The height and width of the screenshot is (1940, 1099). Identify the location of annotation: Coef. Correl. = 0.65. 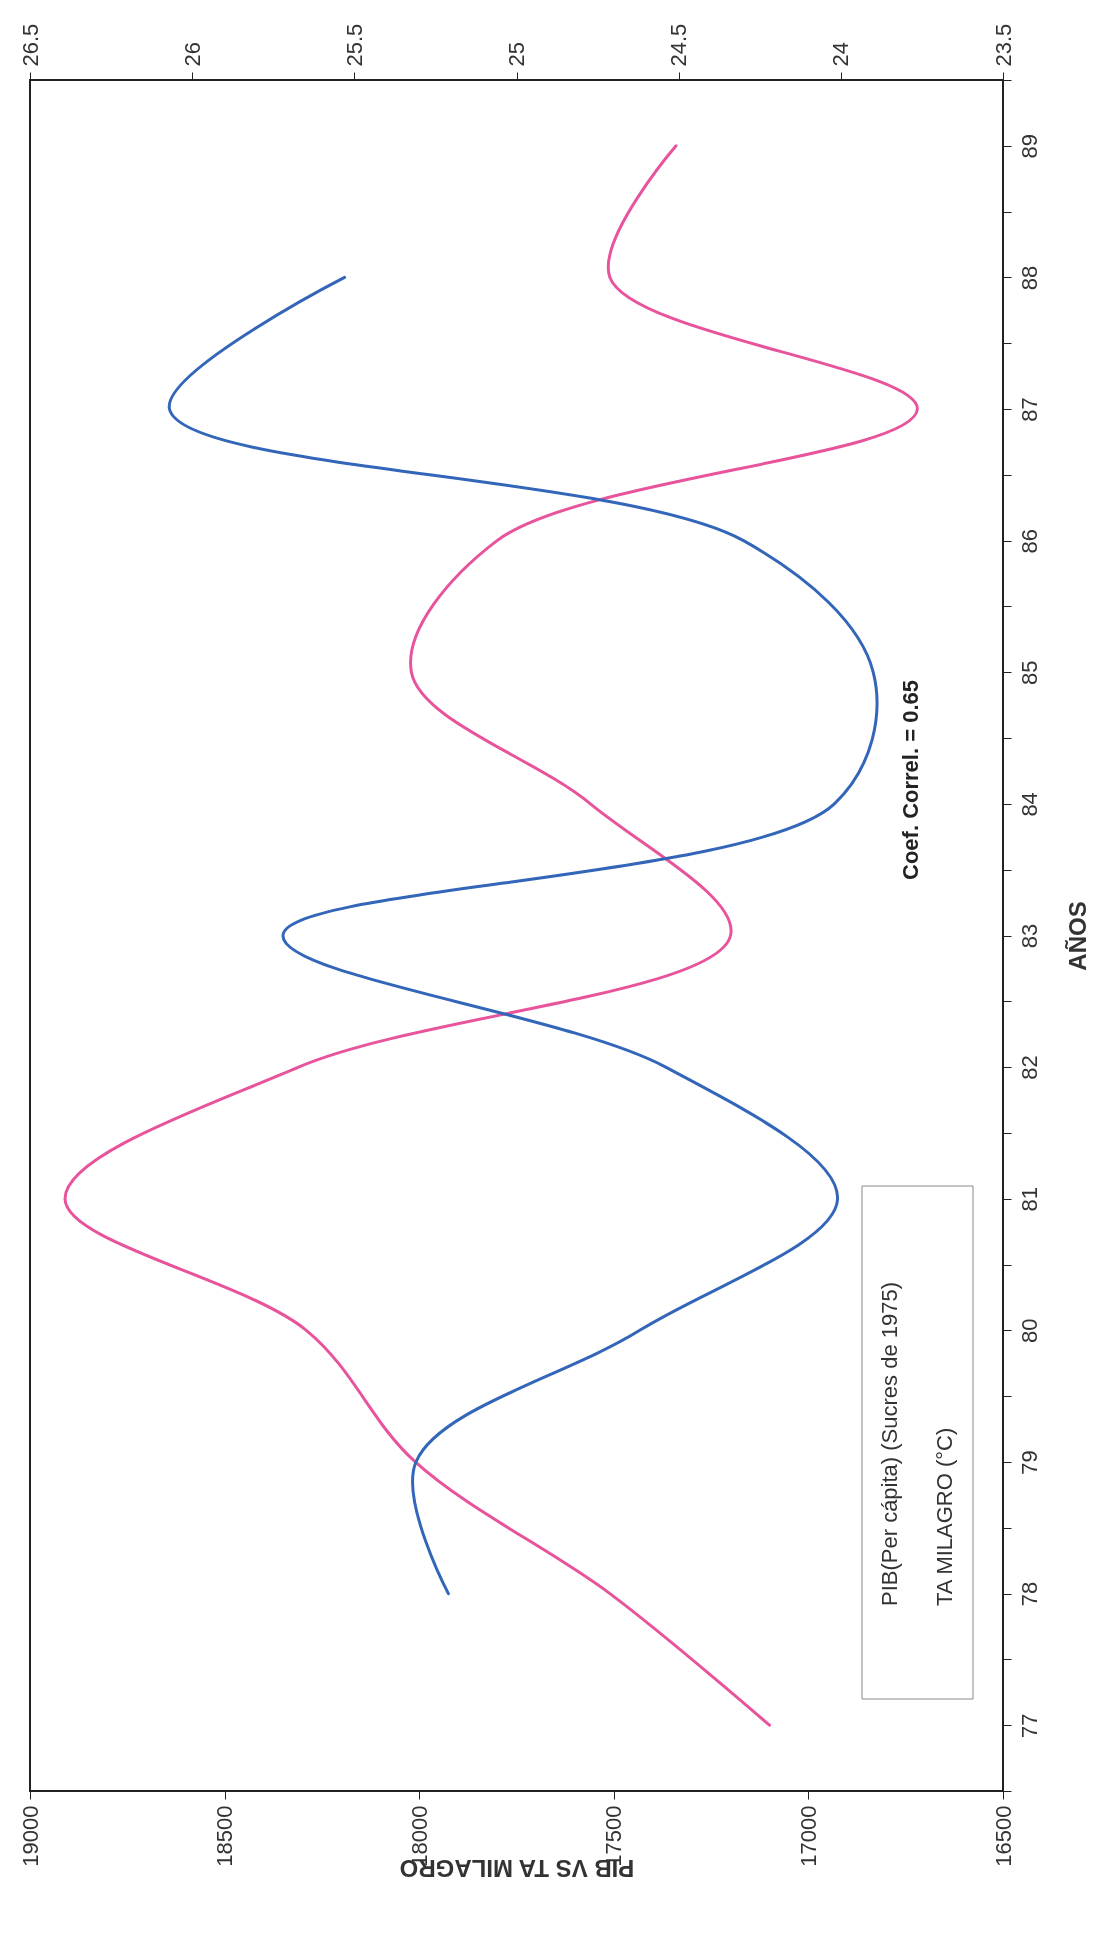
(910, 780).